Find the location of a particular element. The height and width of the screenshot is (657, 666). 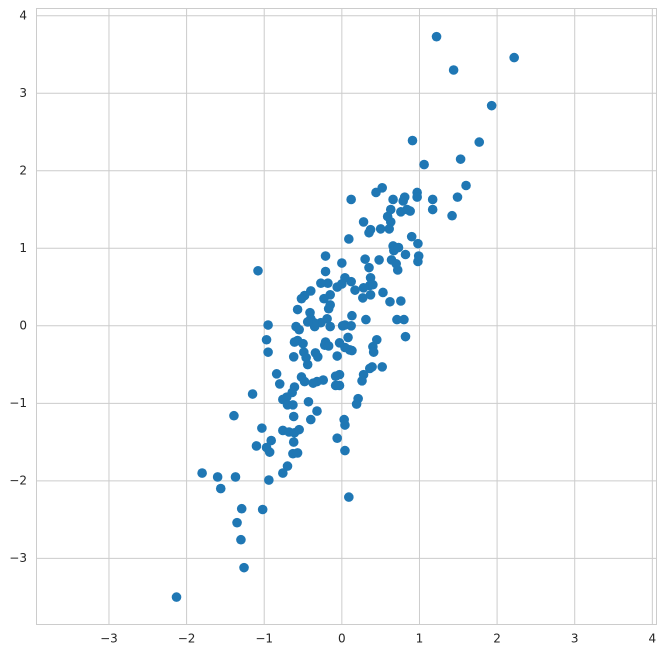

y-tick-label: 2 is located at coordinates (23, 170).